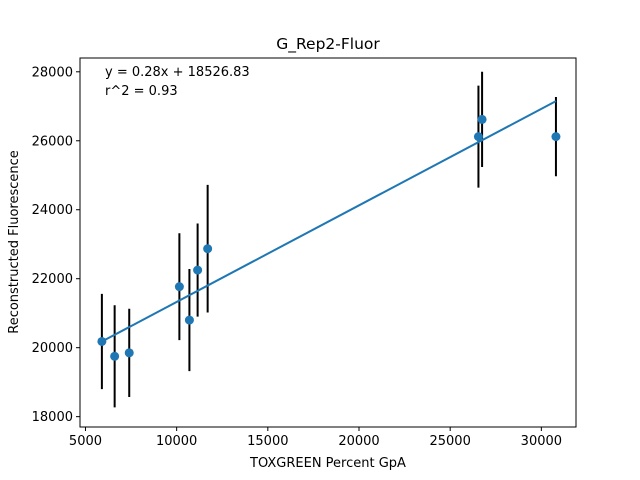 The width and height of the screenshot is (640, 480). I want to click on x-tick-label: 10000, so click(176, 441).